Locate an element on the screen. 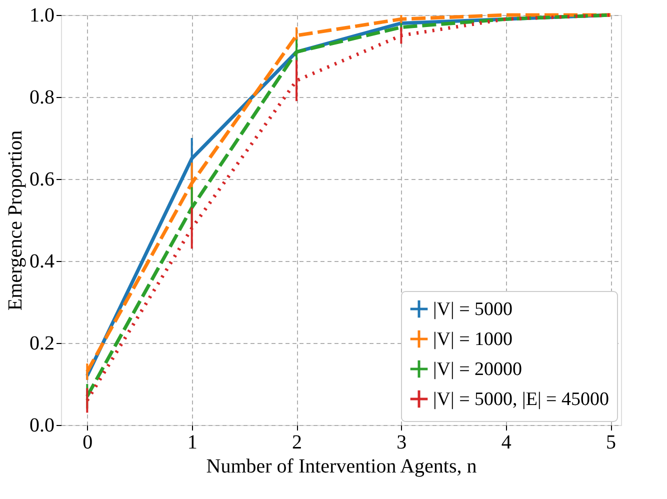 This screenshot has height=499, width=667. legend-label: |V| = 5000 is located at coordinates (473, 309).